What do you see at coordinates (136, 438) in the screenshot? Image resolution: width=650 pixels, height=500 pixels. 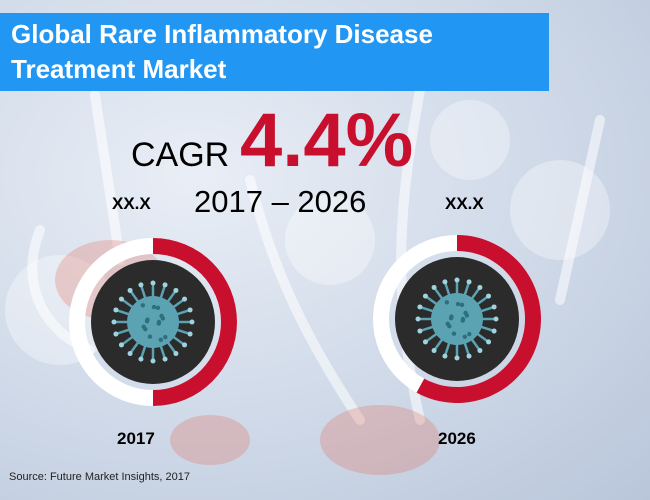 I see `category-label-2017: 2017` at bounding box center [136, 438].